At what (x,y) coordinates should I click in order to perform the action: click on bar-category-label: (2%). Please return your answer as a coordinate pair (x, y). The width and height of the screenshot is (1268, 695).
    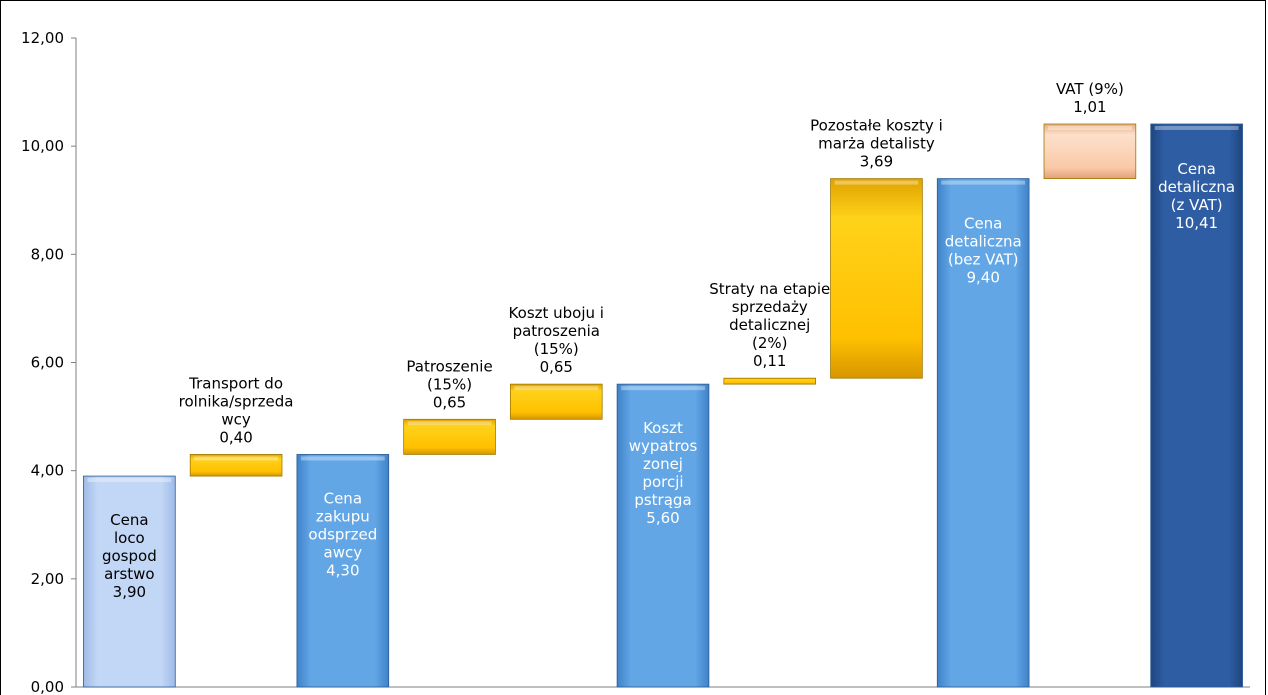
    Looking at the image, I should click on (770, 343).